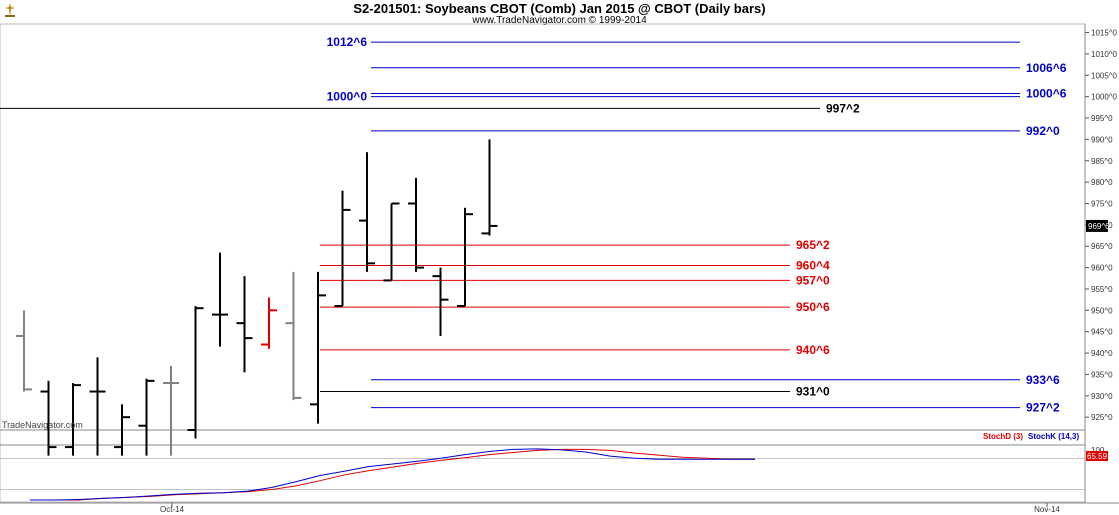 Image resolution: width=1119 pixels, height=515 pixels. I want to click on level-label: 1000^0, so click(347, 97).